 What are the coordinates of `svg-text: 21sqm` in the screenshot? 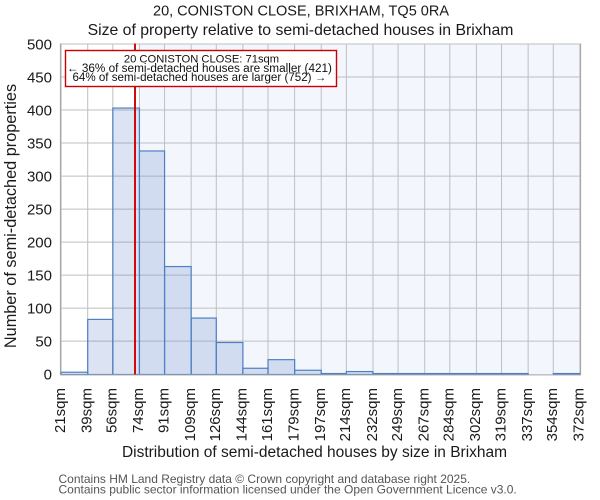 It's located at (60, 410).